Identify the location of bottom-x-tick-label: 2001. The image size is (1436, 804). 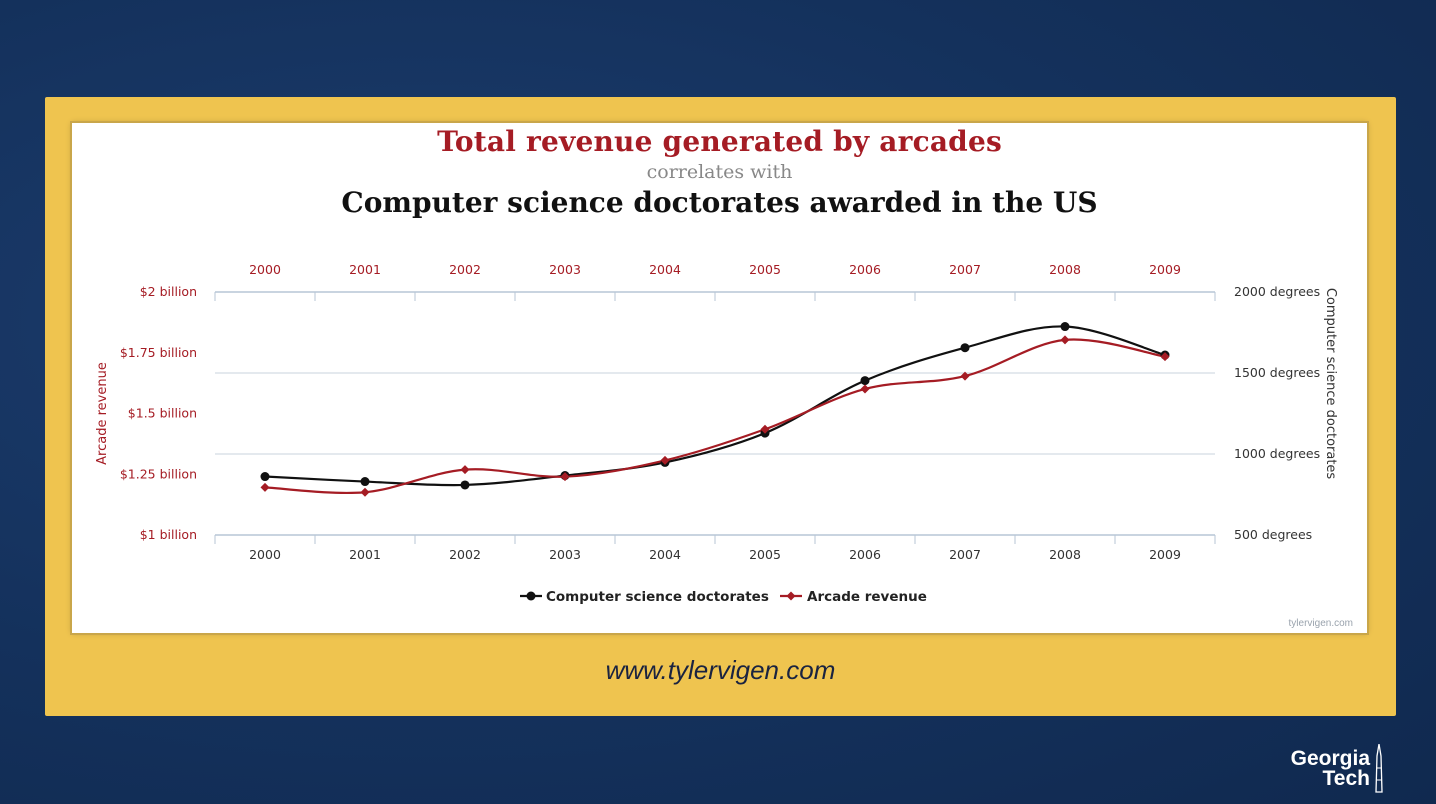
(365, 554).